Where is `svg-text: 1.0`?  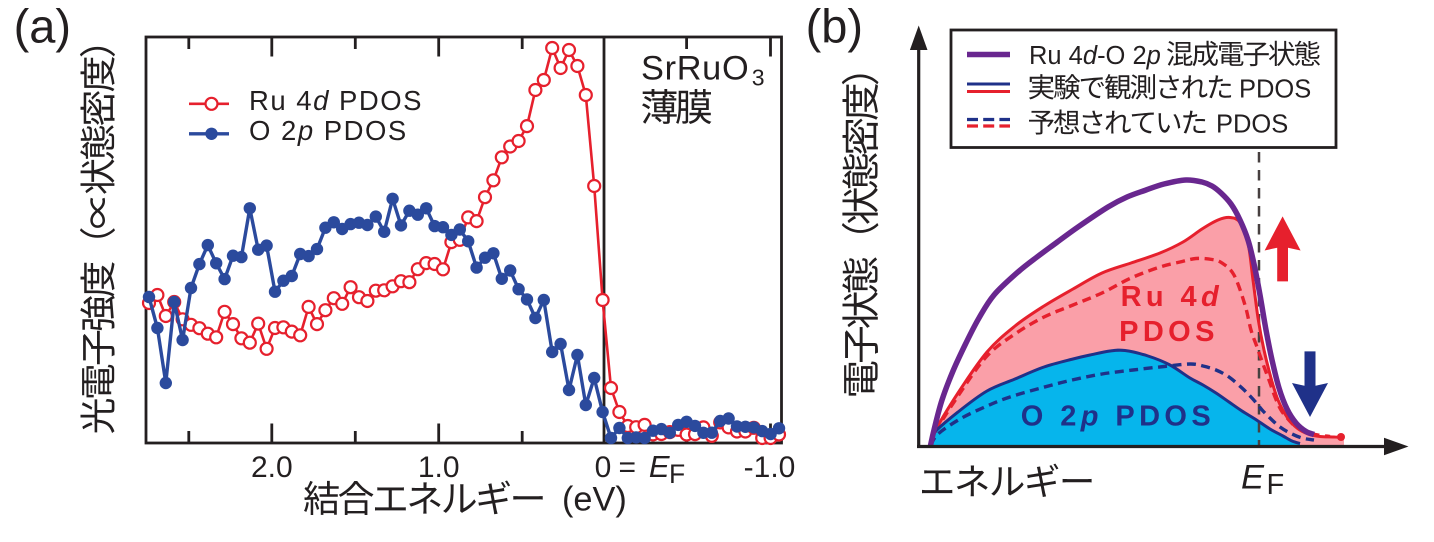
svg-text: 1.0 is located at coordinates (439, 467).